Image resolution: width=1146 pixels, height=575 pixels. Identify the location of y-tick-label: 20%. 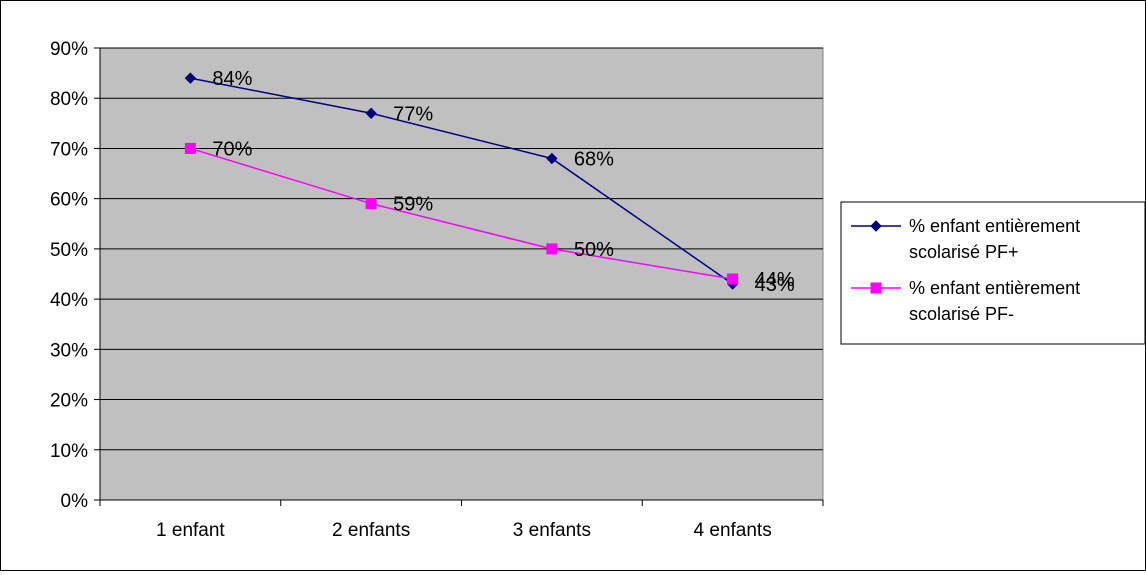
(69, 401).